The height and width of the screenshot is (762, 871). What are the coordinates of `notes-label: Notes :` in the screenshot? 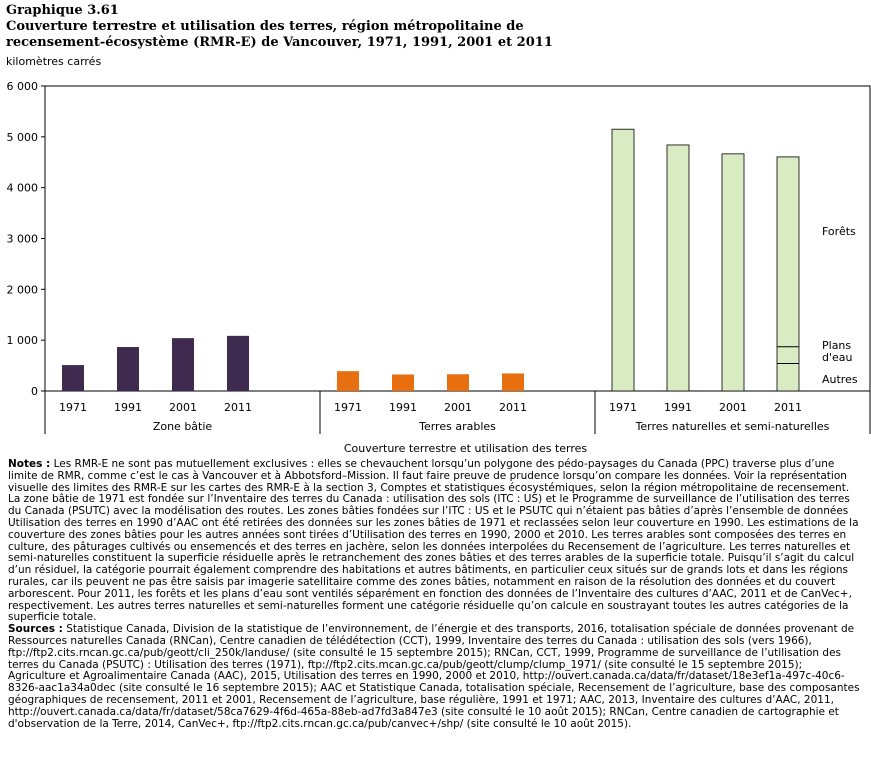 It's located at (29, 464).